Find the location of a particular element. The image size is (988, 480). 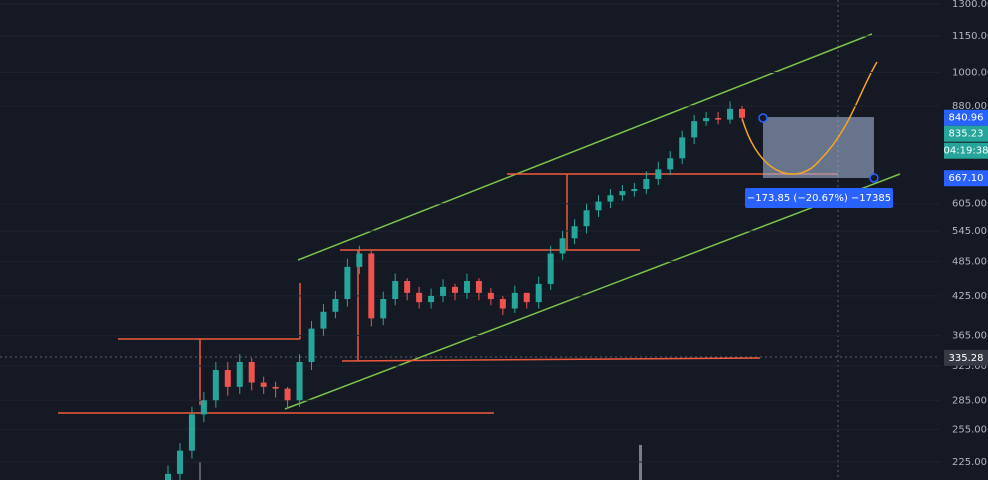

y-tick-label: 1150.00 is located at coordinates (970, 36).